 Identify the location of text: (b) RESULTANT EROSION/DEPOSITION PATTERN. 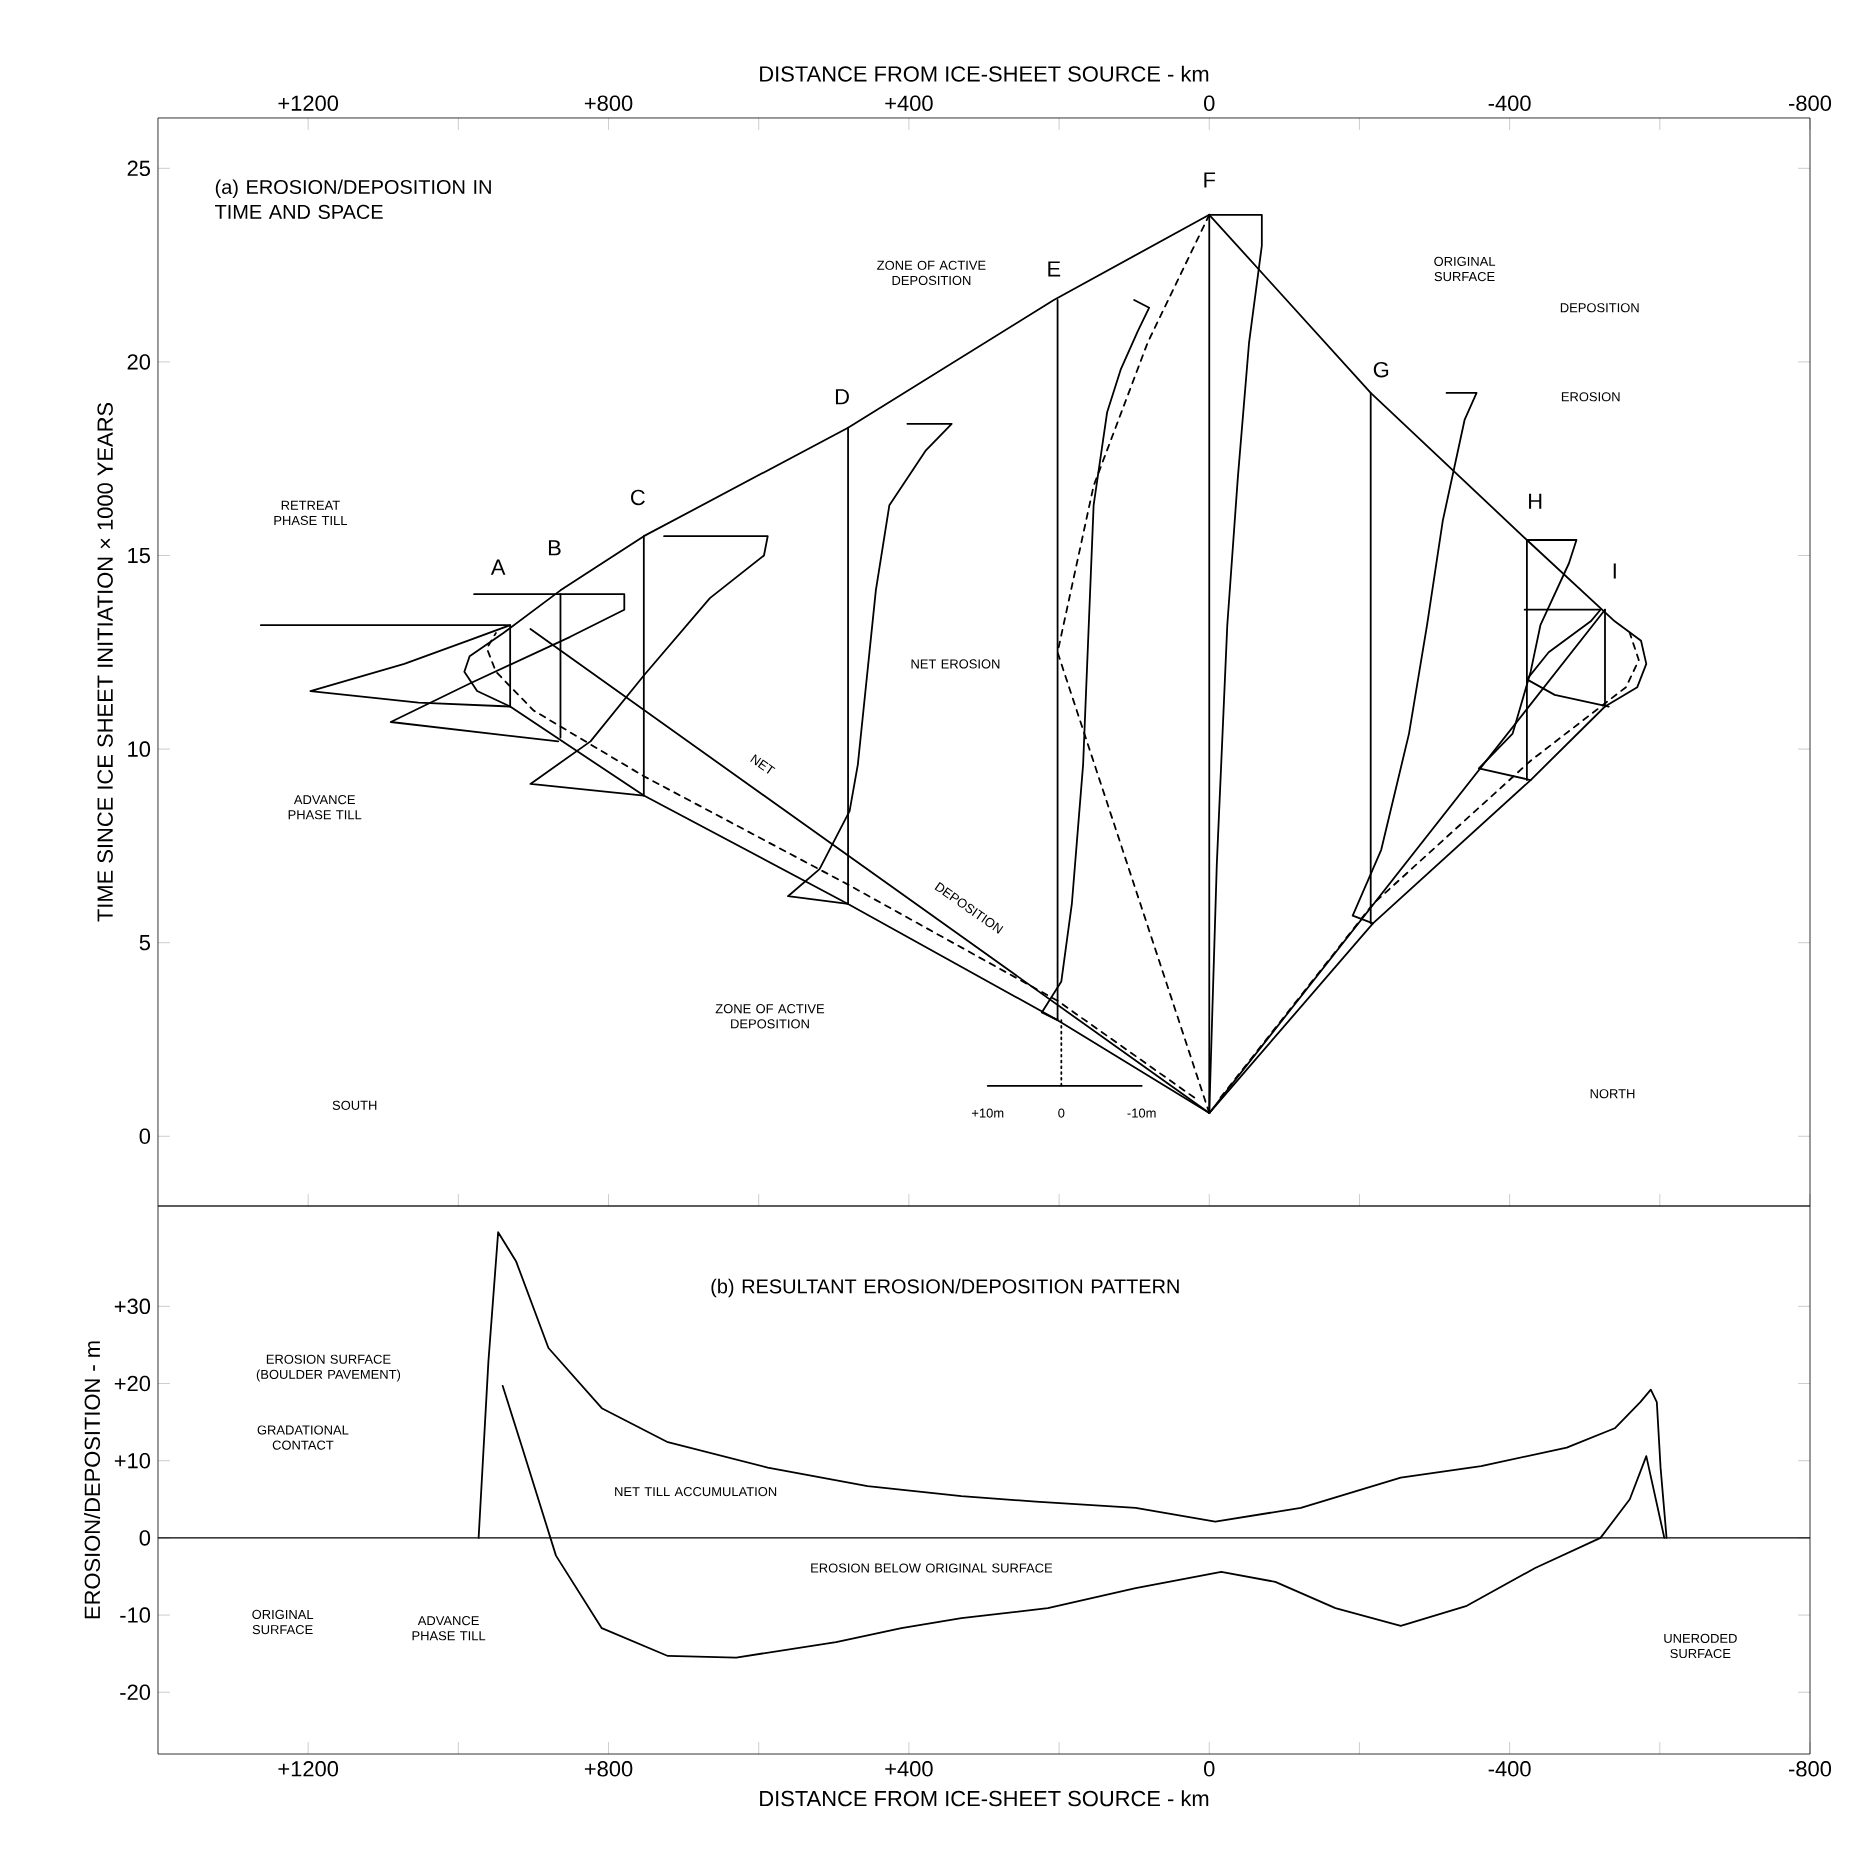
(945, 1288).